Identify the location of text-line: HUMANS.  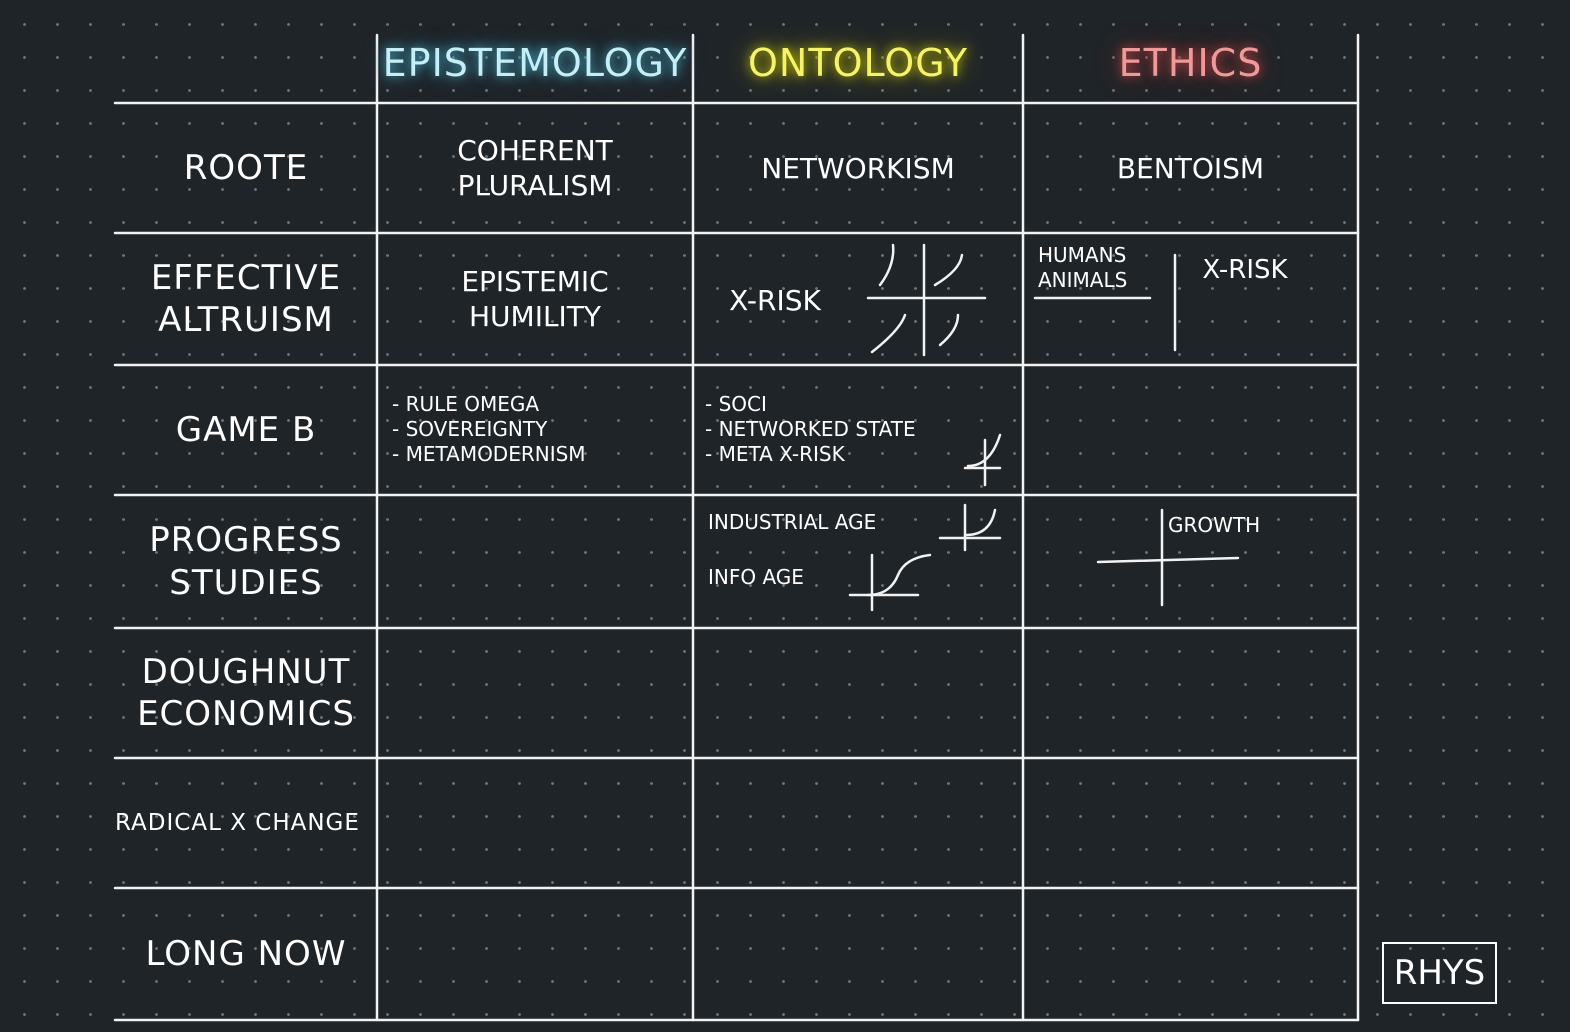
(1082, 255).